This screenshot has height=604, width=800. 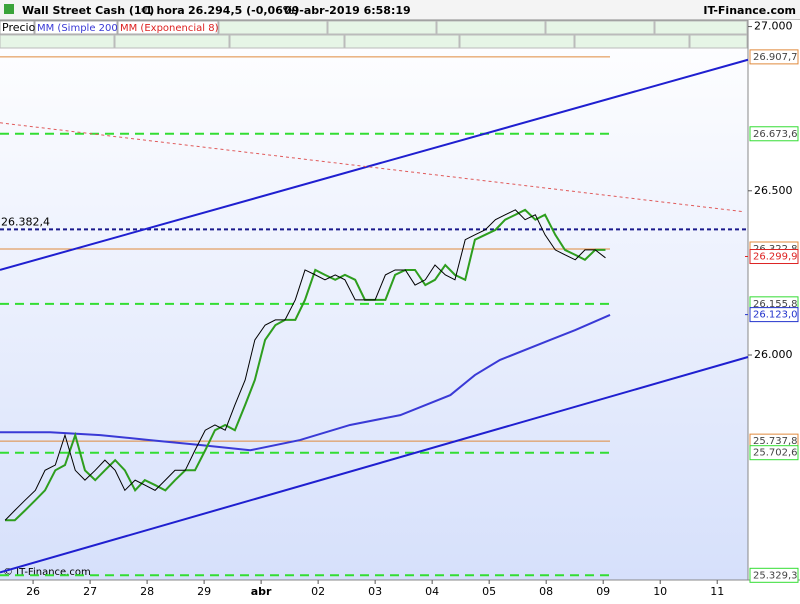 I want to click on x-tick-label: 03, so click(x=375, y=591).